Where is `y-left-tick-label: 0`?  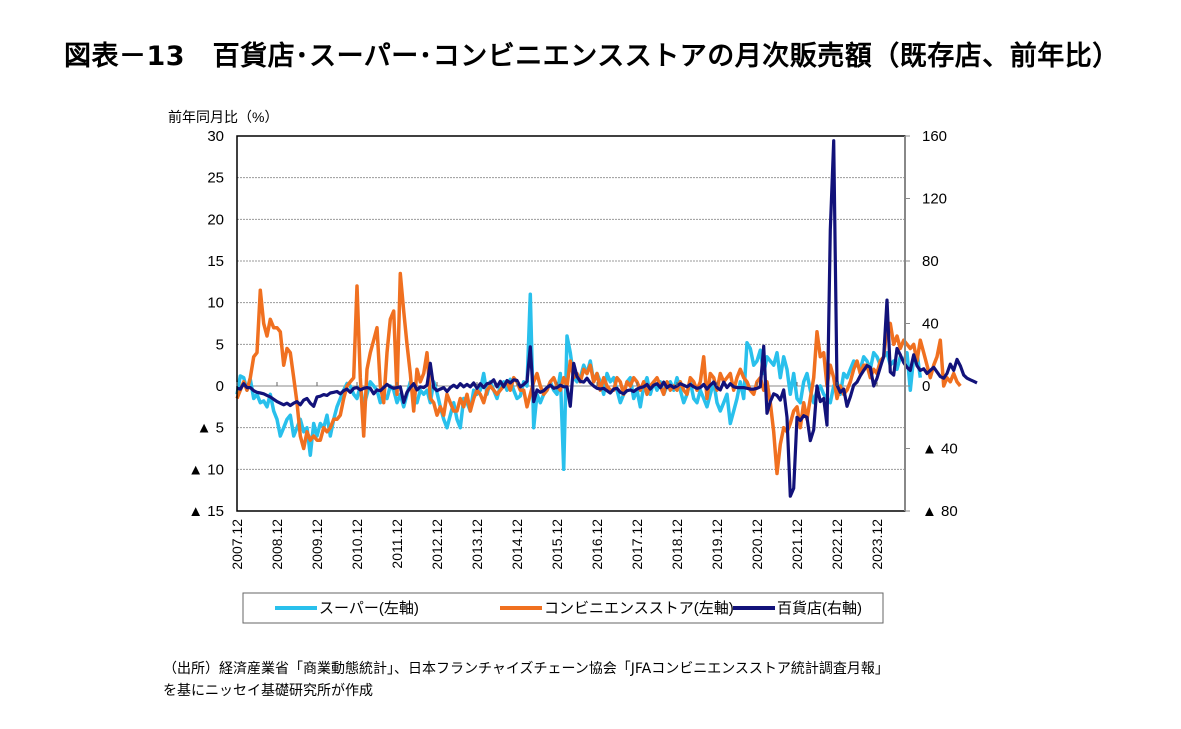
y-left-tick-label: 0 is located at coordinates (220, 386).